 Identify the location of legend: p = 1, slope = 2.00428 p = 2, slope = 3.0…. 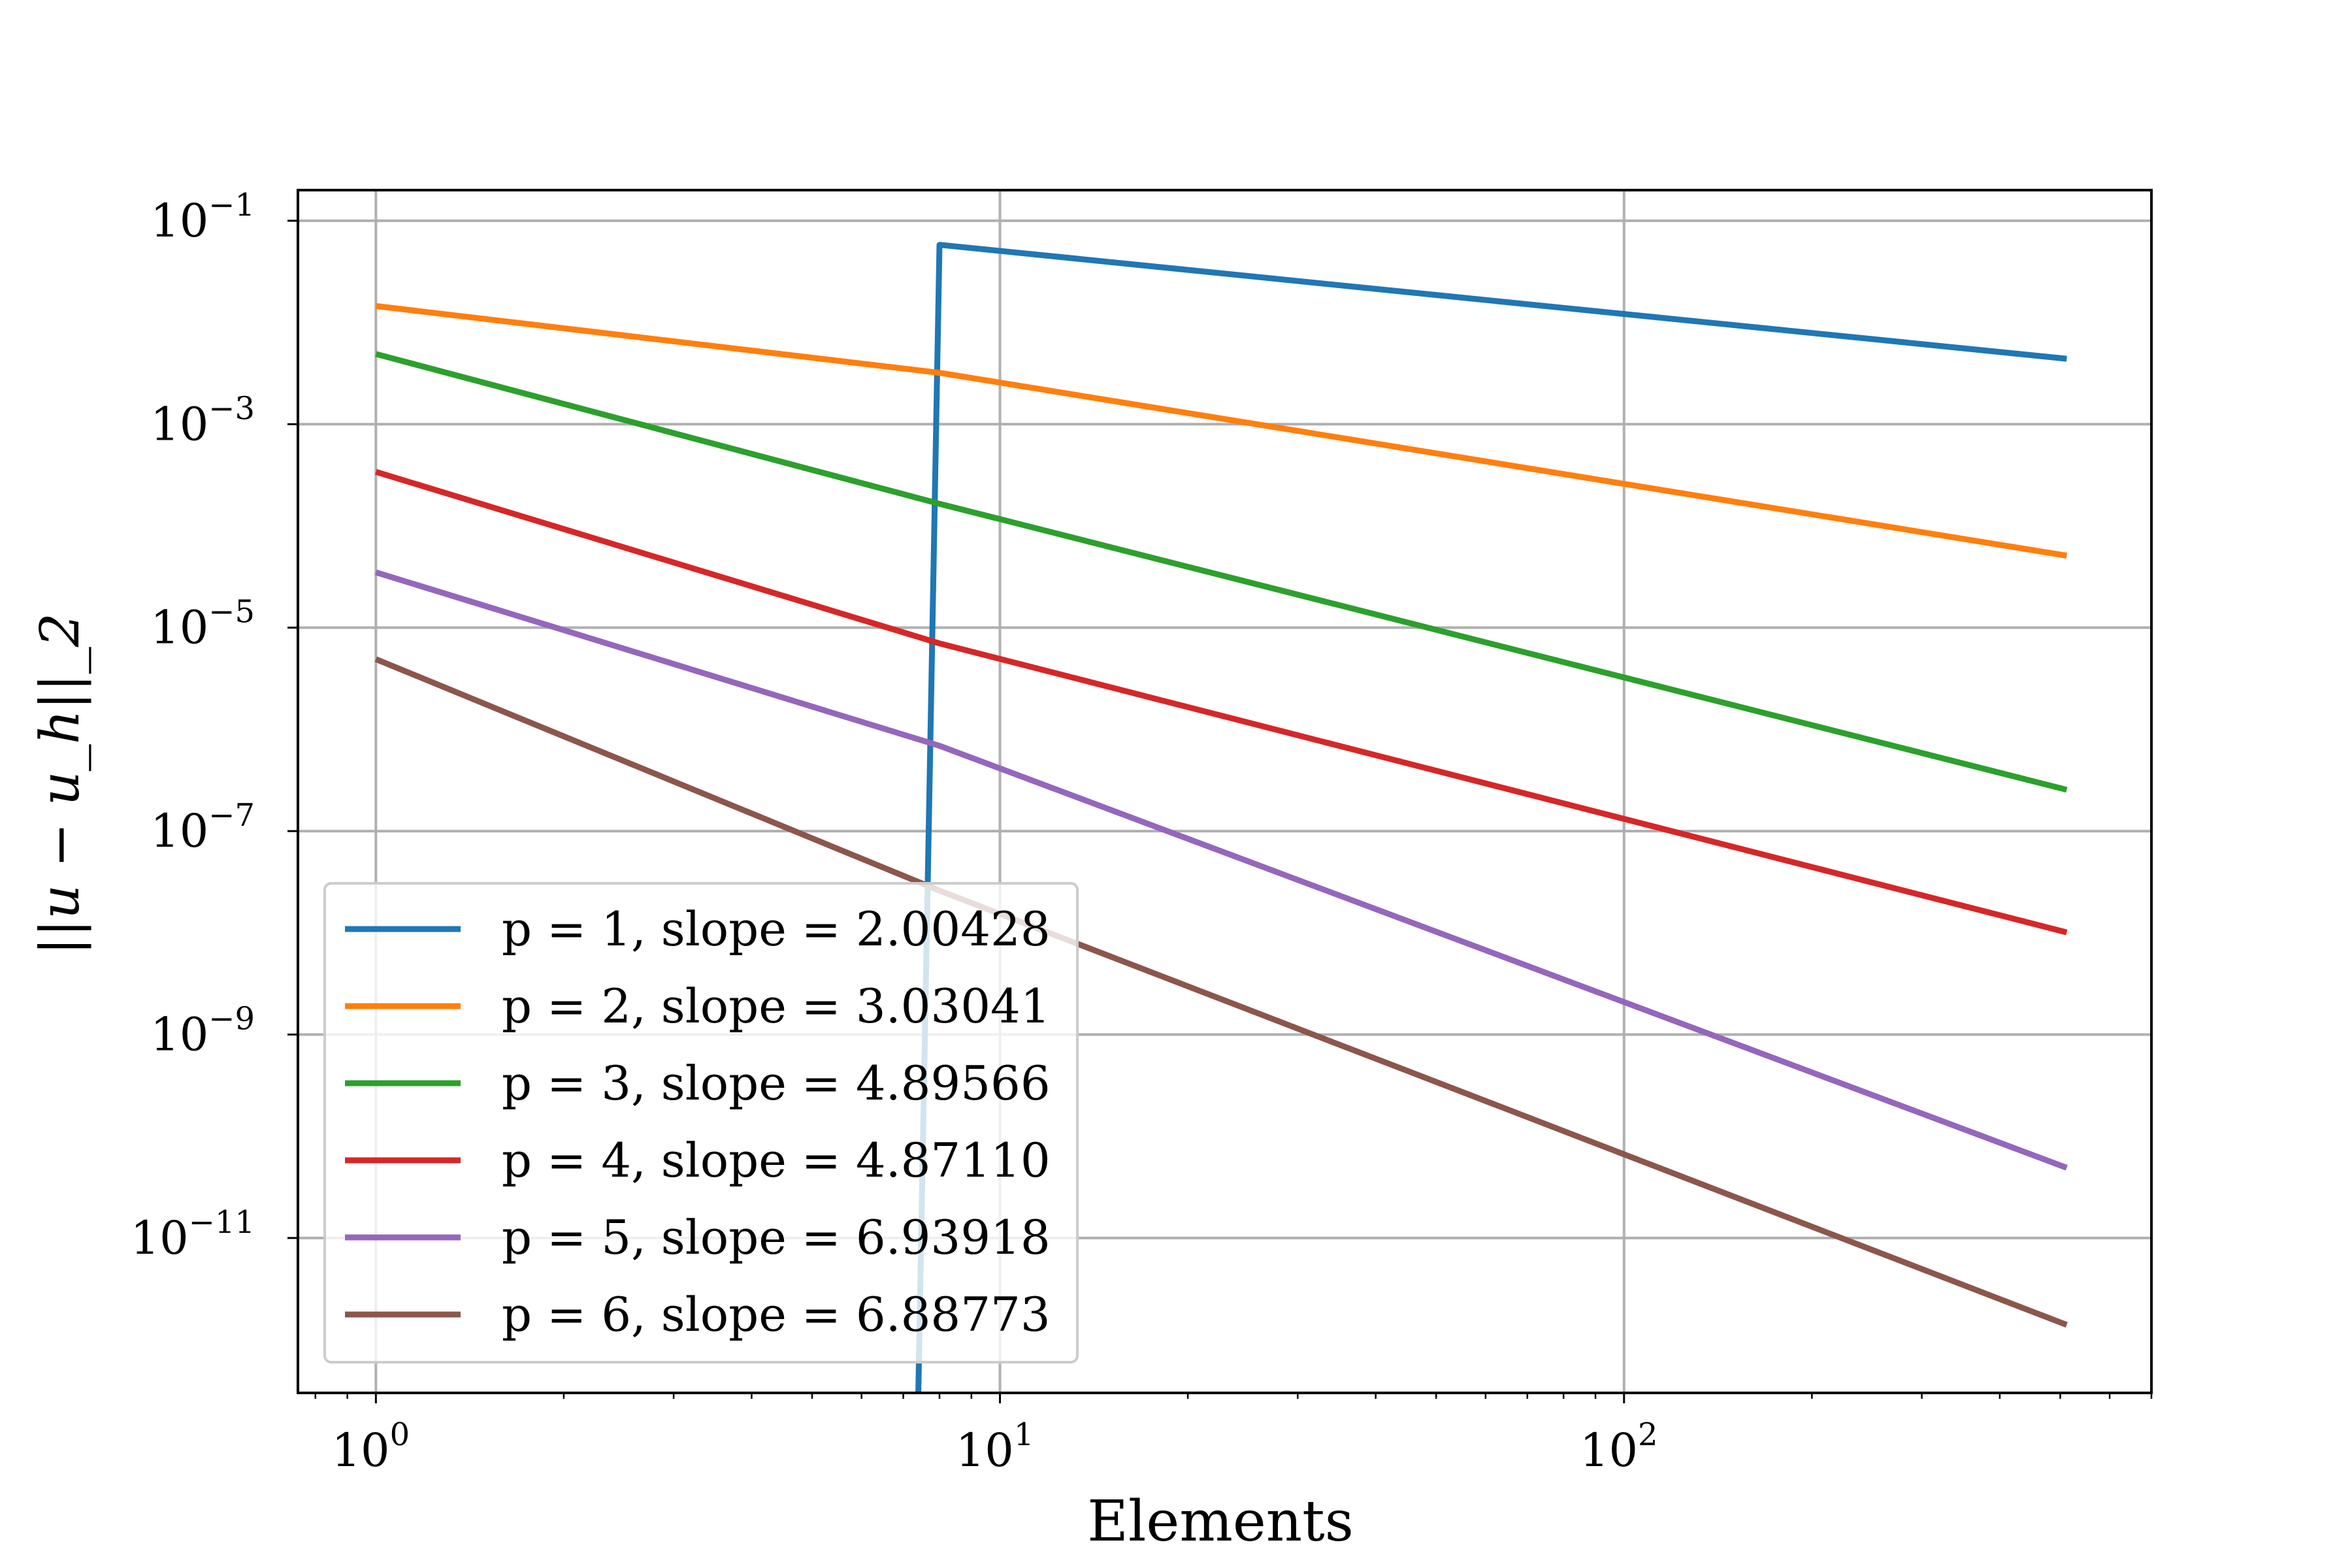
(701, 1123).